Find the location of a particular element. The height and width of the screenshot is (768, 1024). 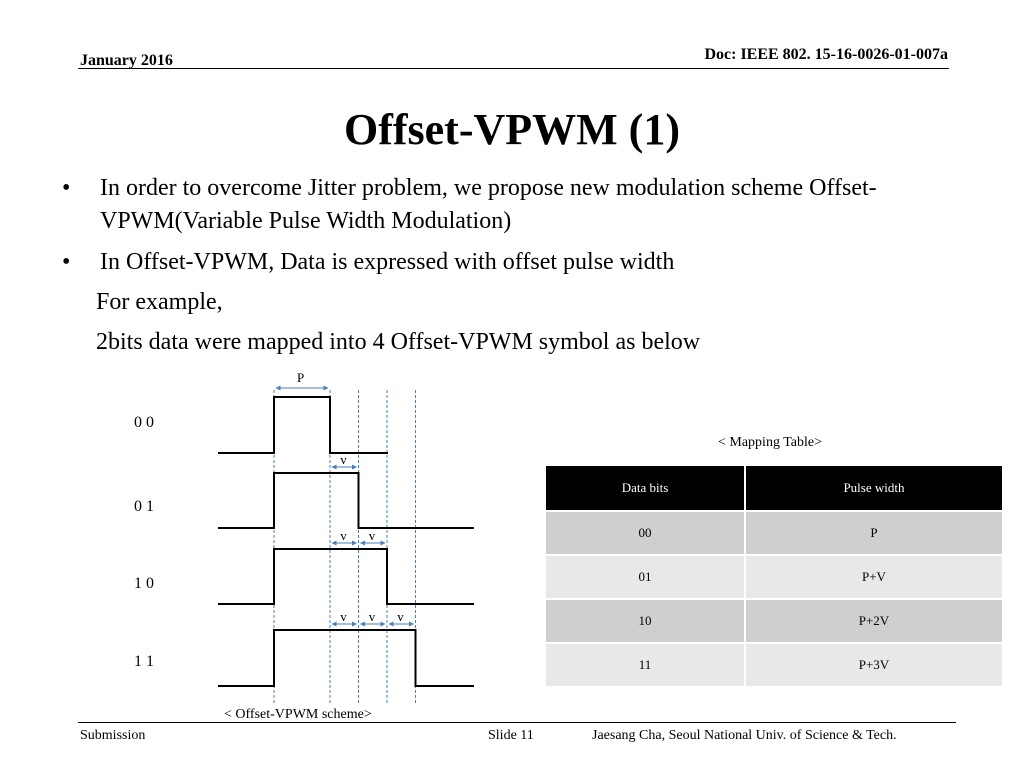

table-cell: 10 is located at coordinates (646, 620).